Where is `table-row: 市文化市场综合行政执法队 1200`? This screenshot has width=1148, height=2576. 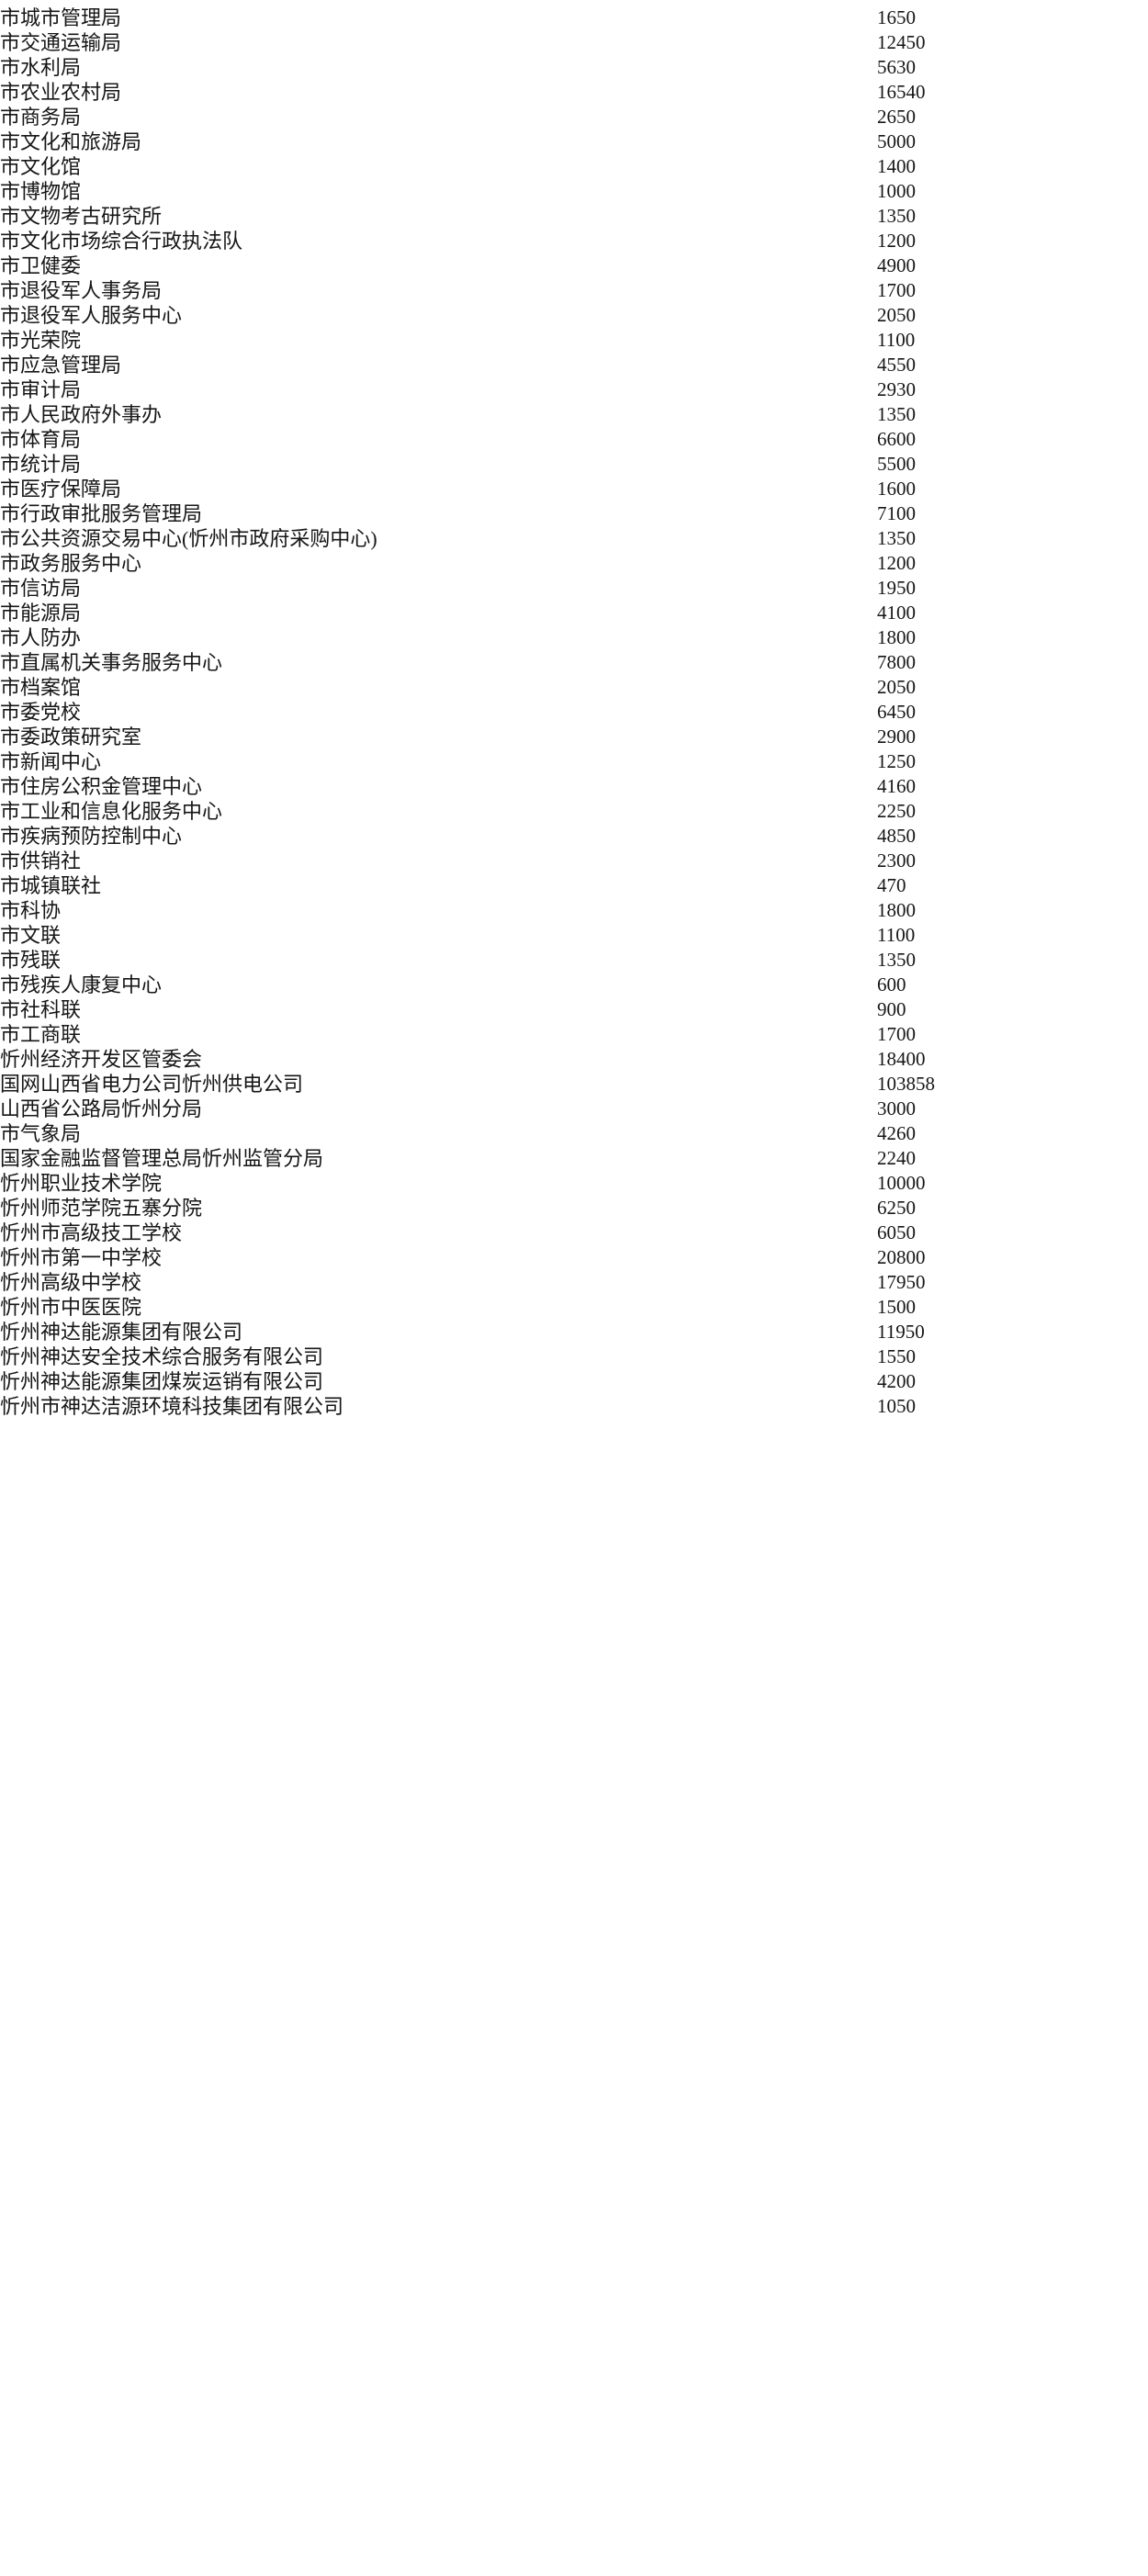
table-row: 市文化市场综合行政执法队 1200 is located at coordinates (574, 241).